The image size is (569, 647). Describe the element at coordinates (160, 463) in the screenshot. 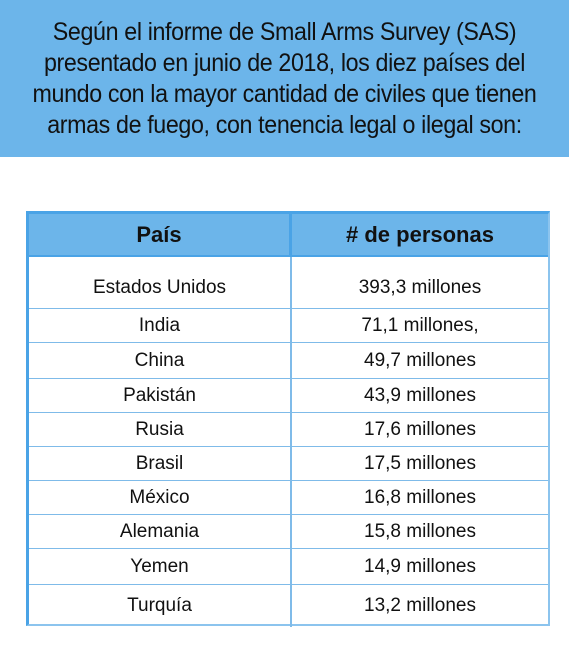

I see `country-cell: Brasil` at that location.